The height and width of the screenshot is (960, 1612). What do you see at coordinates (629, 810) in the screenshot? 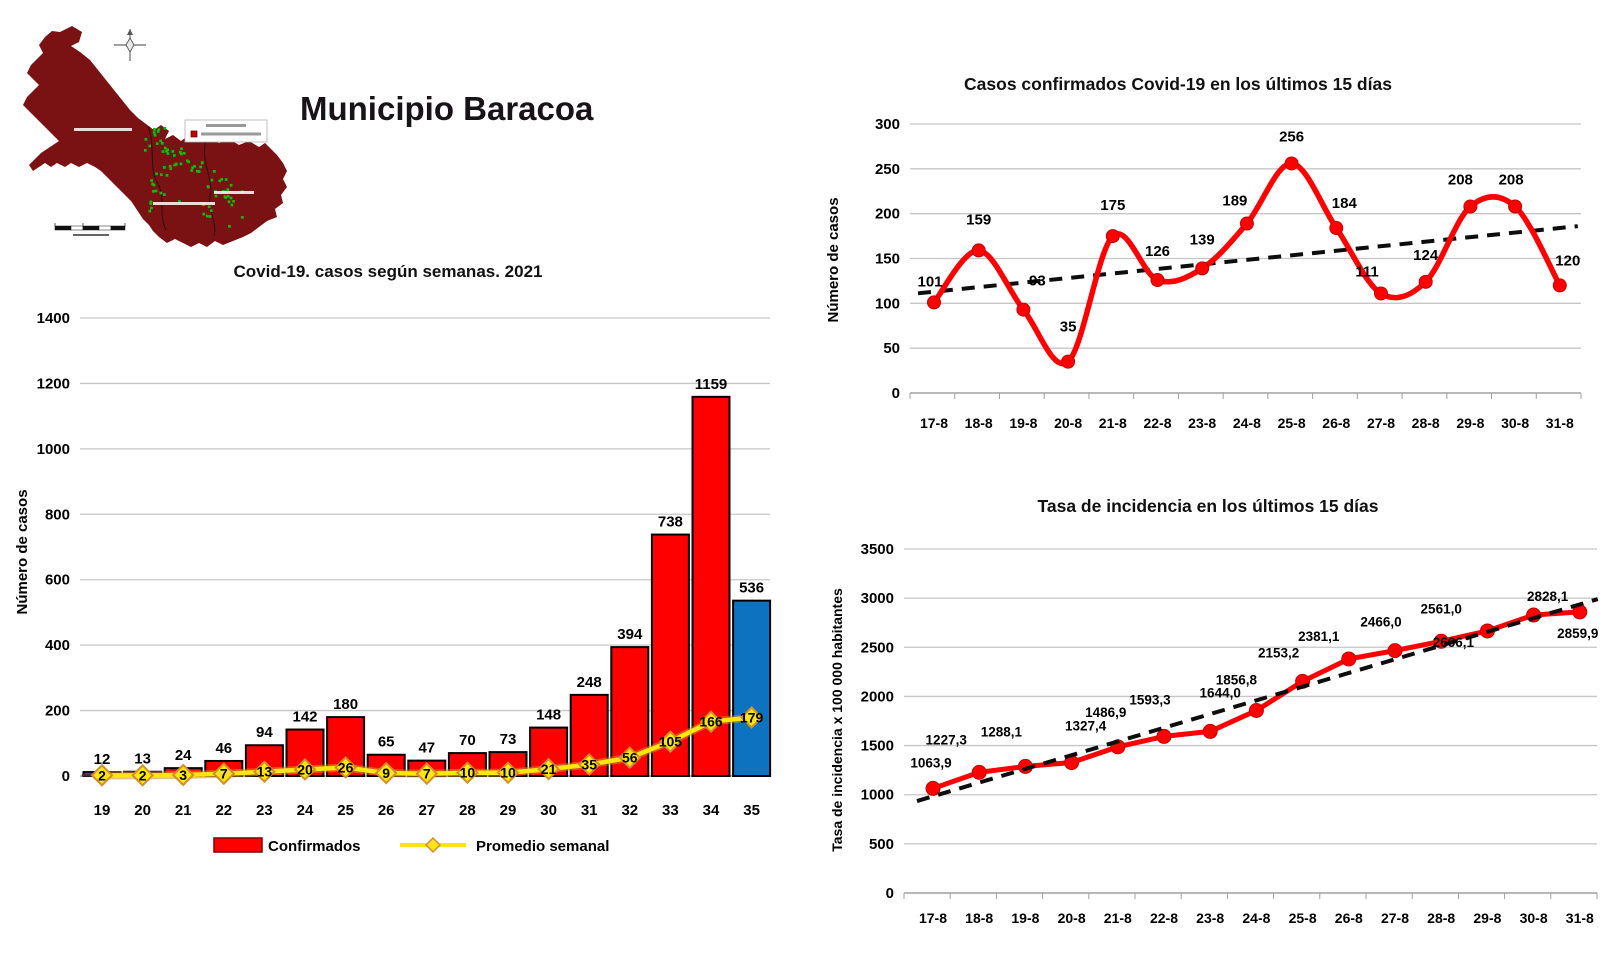
I see `x-tick-label: 32` at bounding box center [629, 810].